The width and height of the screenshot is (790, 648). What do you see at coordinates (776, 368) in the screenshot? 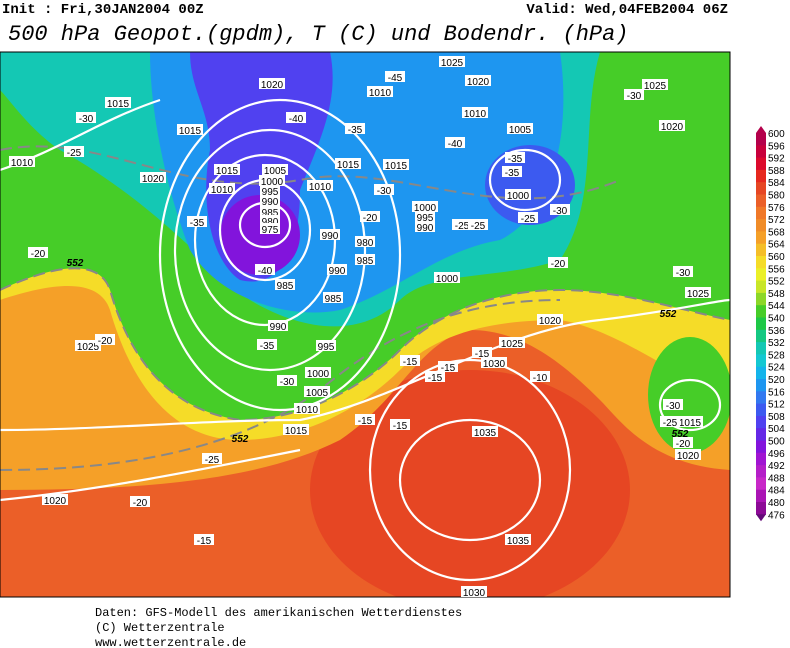
I see `colorbar-label: 524` at bounding box center [776, 368].